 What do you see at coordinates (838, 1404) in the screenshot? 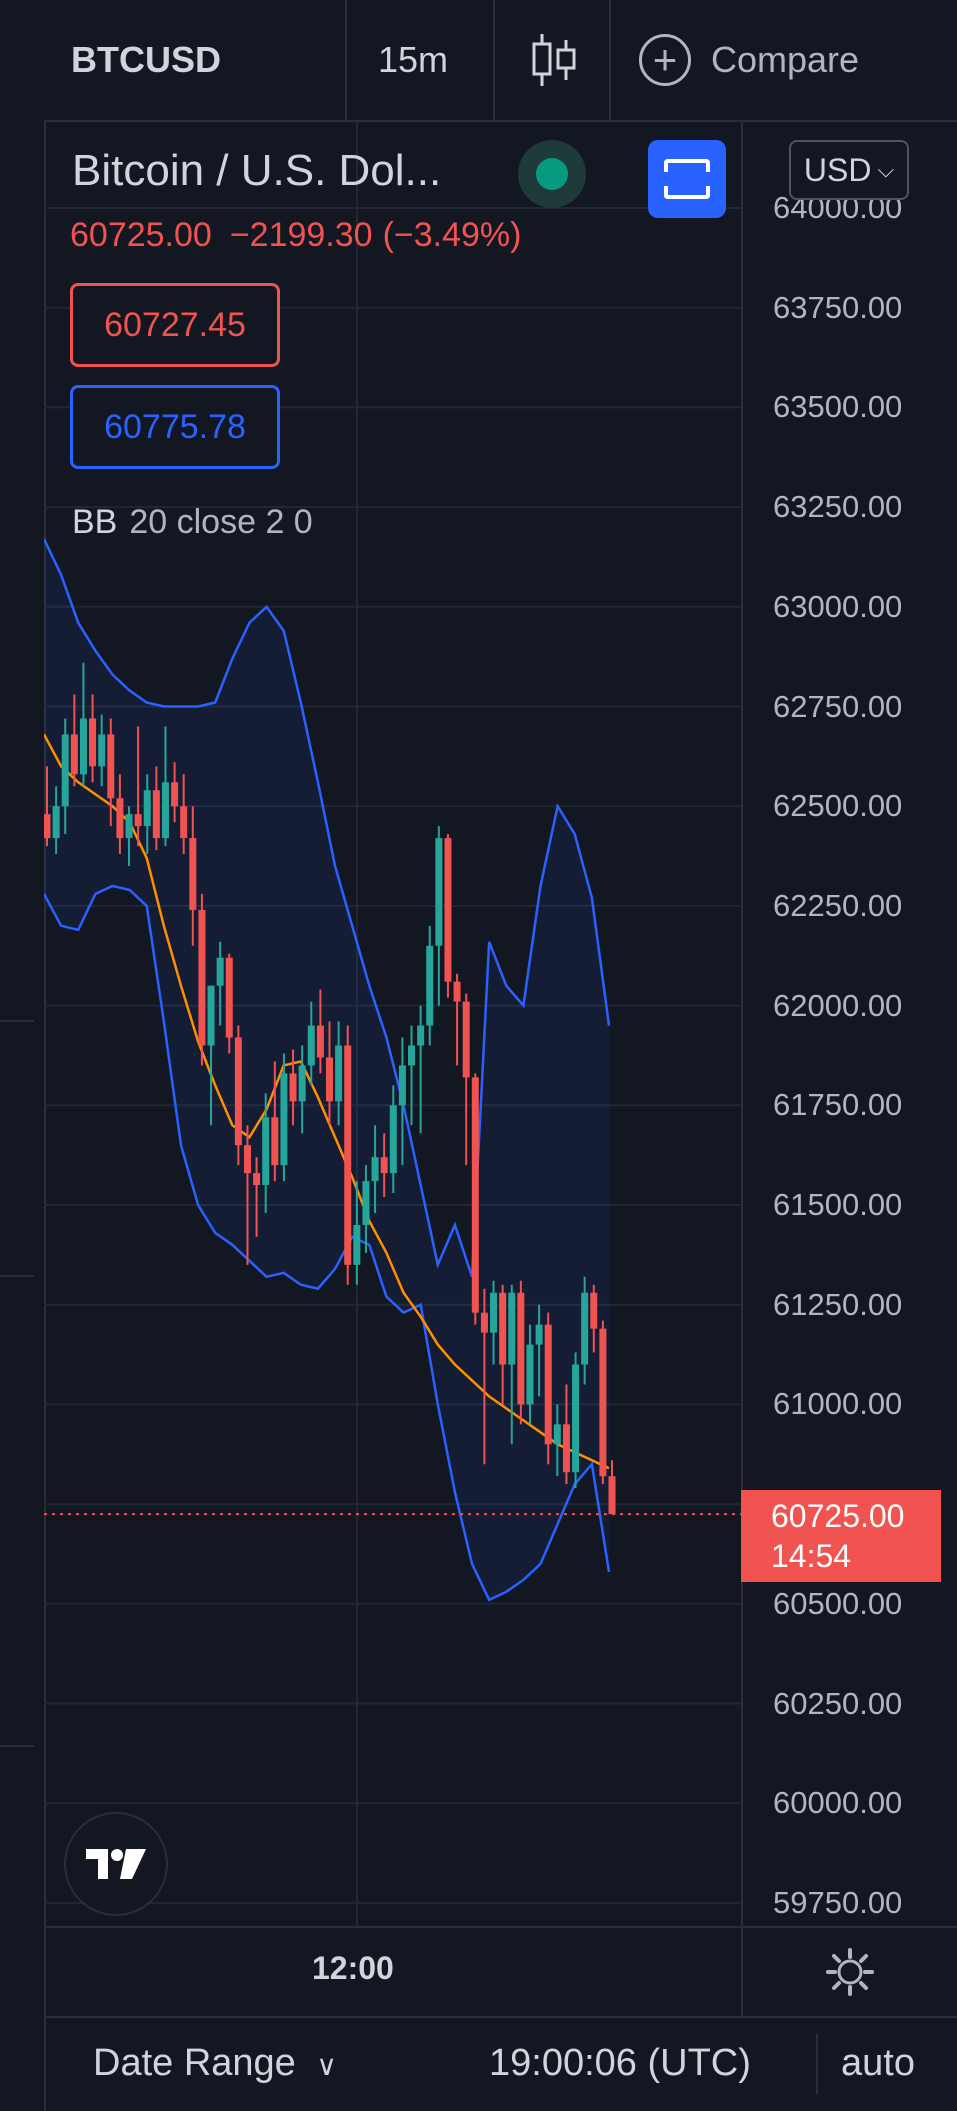
I see `price-tick-label: 61000.00` at bounding box center [838, 1404].